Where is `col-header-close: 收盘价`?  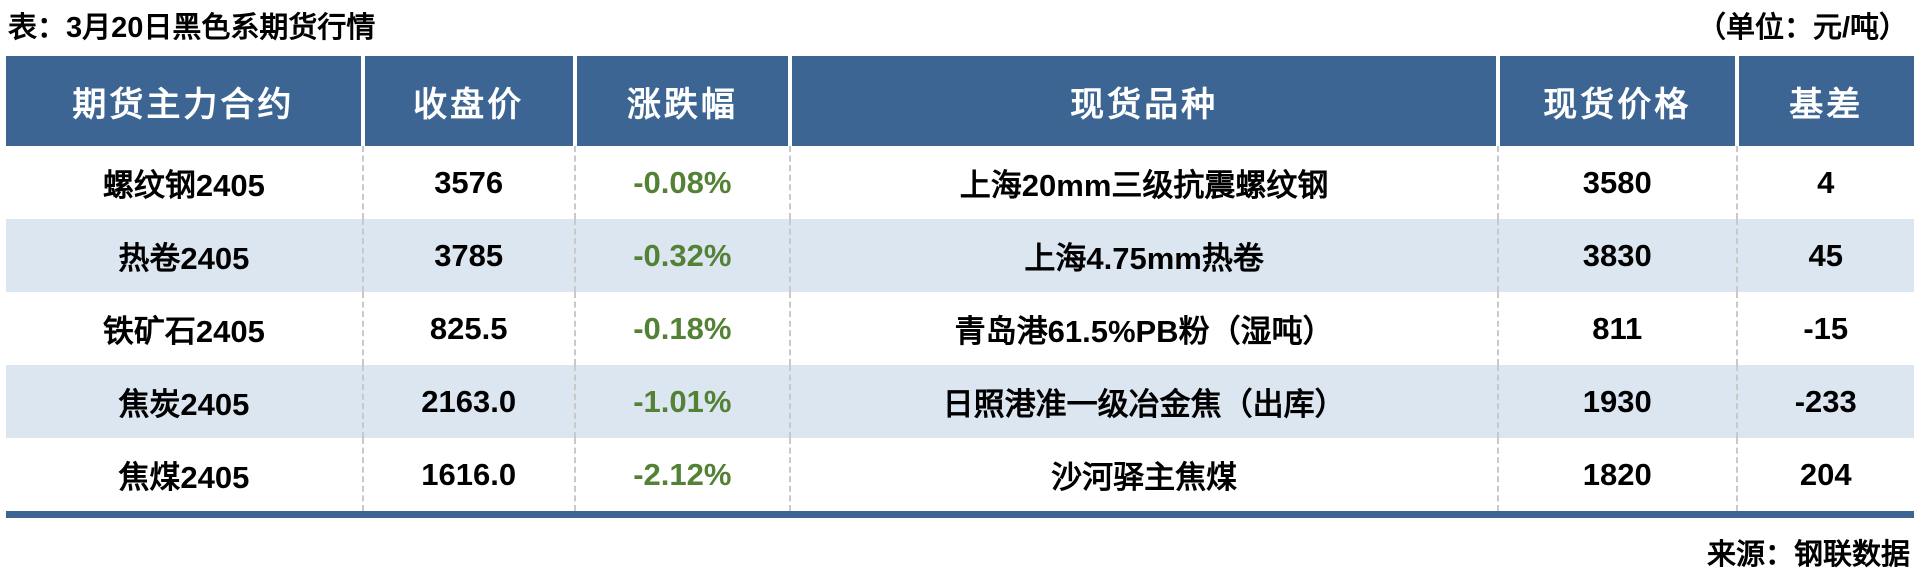
col-header-close: 收盘价 is located at coordinates (467, 101).